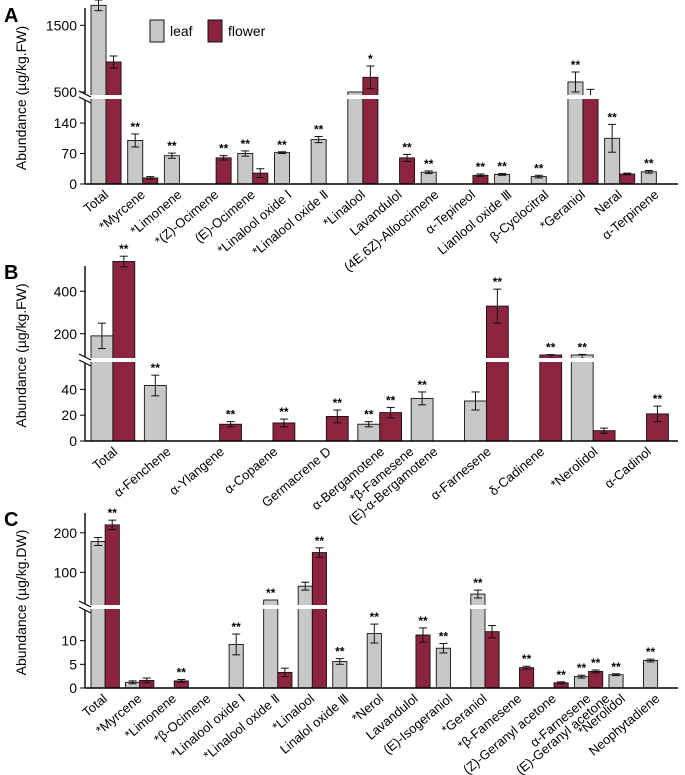  Describe the element at coordinates (11, 520) in the screenshot. I see `panel-label-C: C` at that location.